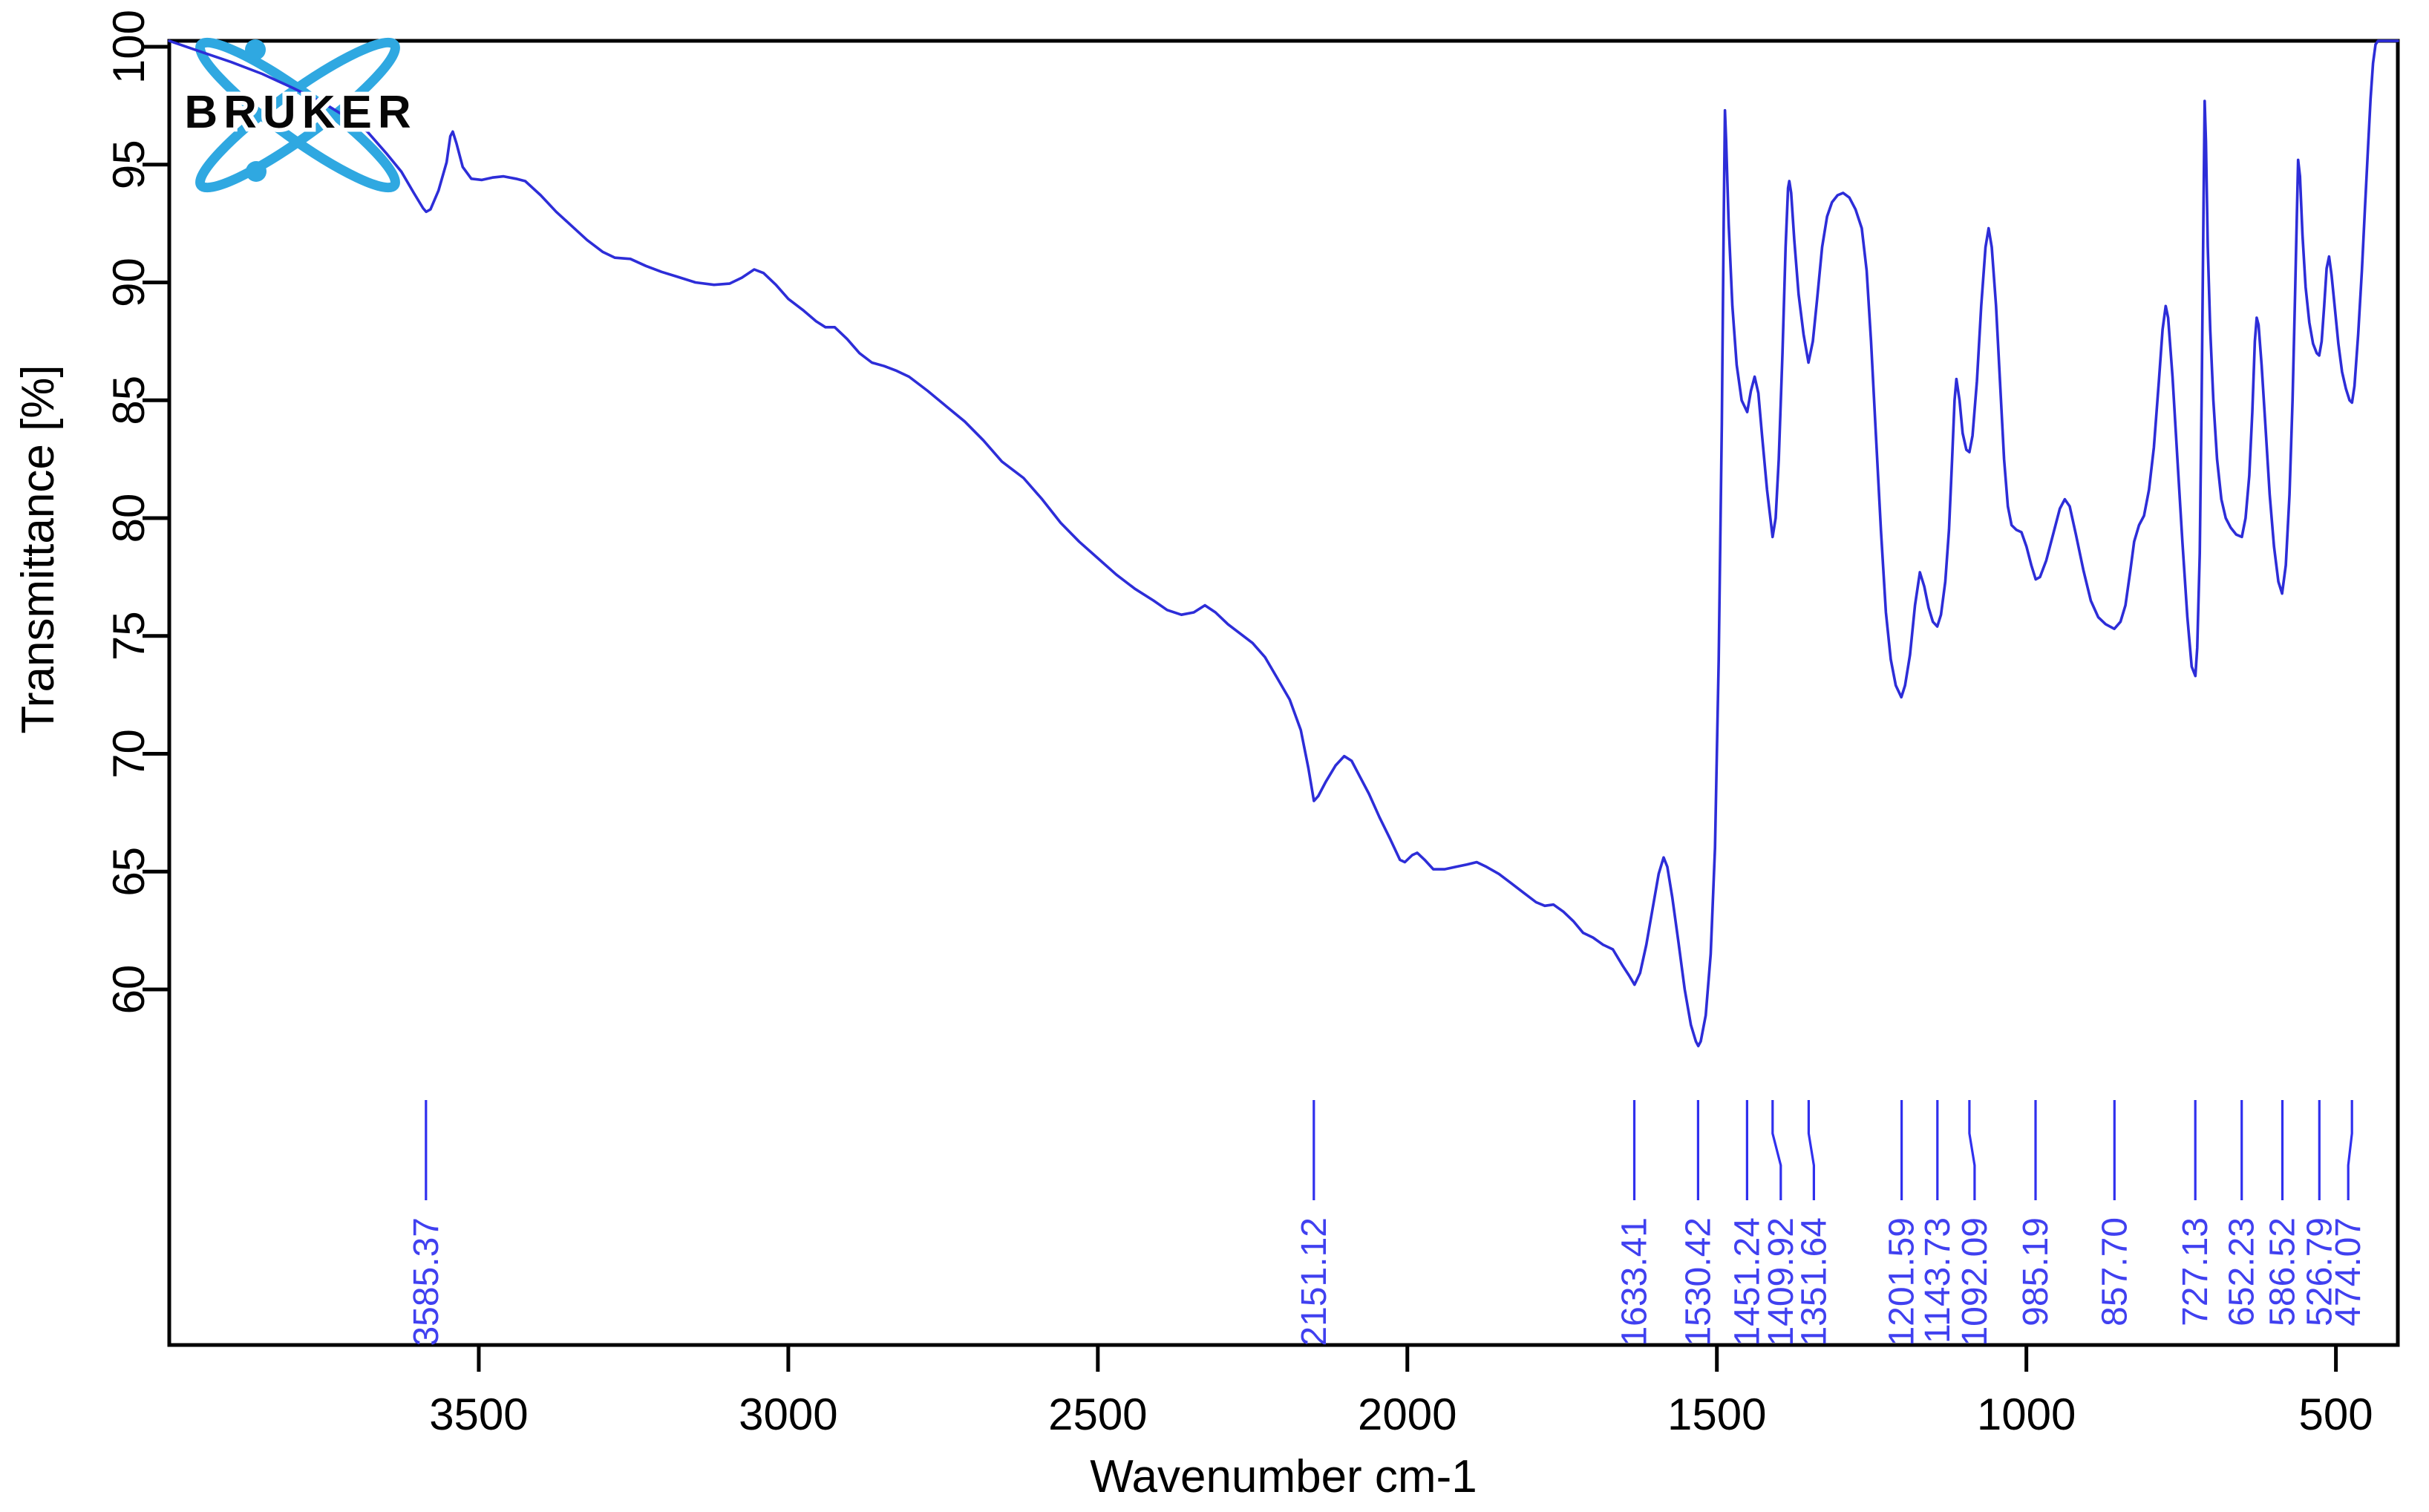 Image resolution: width=2429 pixels, height=1512 pixels. What do you see at coordinates (38, 548) in the screenshot?
I see `y-axis-title: Transmittance [%]` at bounding box center [38, 548].